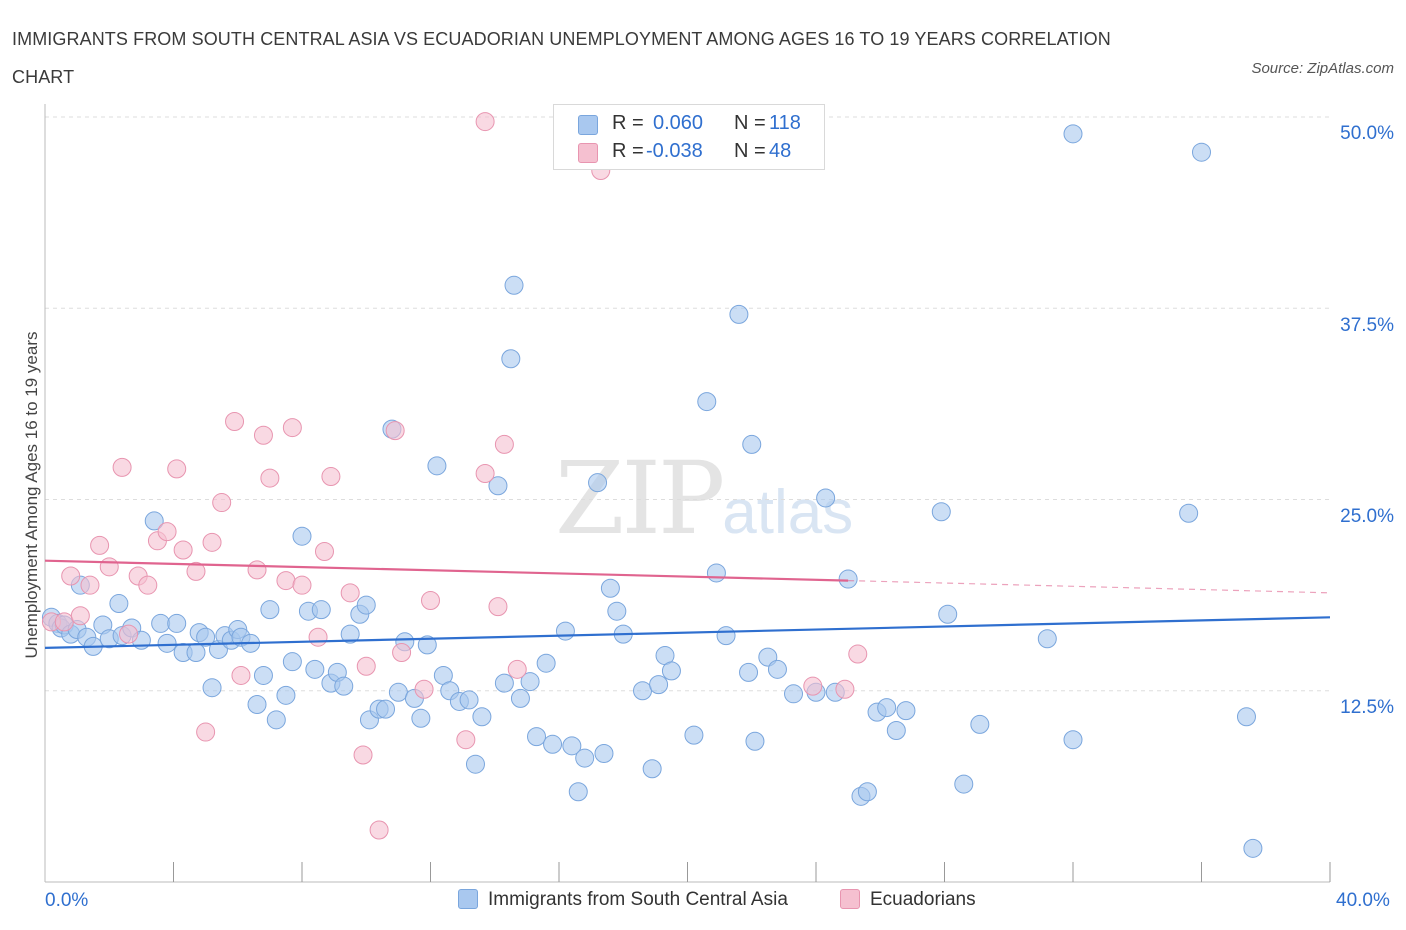 This screenshot has height=930, width=1406. I want to click on legend: R = 0.060 N = 118 R = -0.038 N = 48, so click(689, 137).